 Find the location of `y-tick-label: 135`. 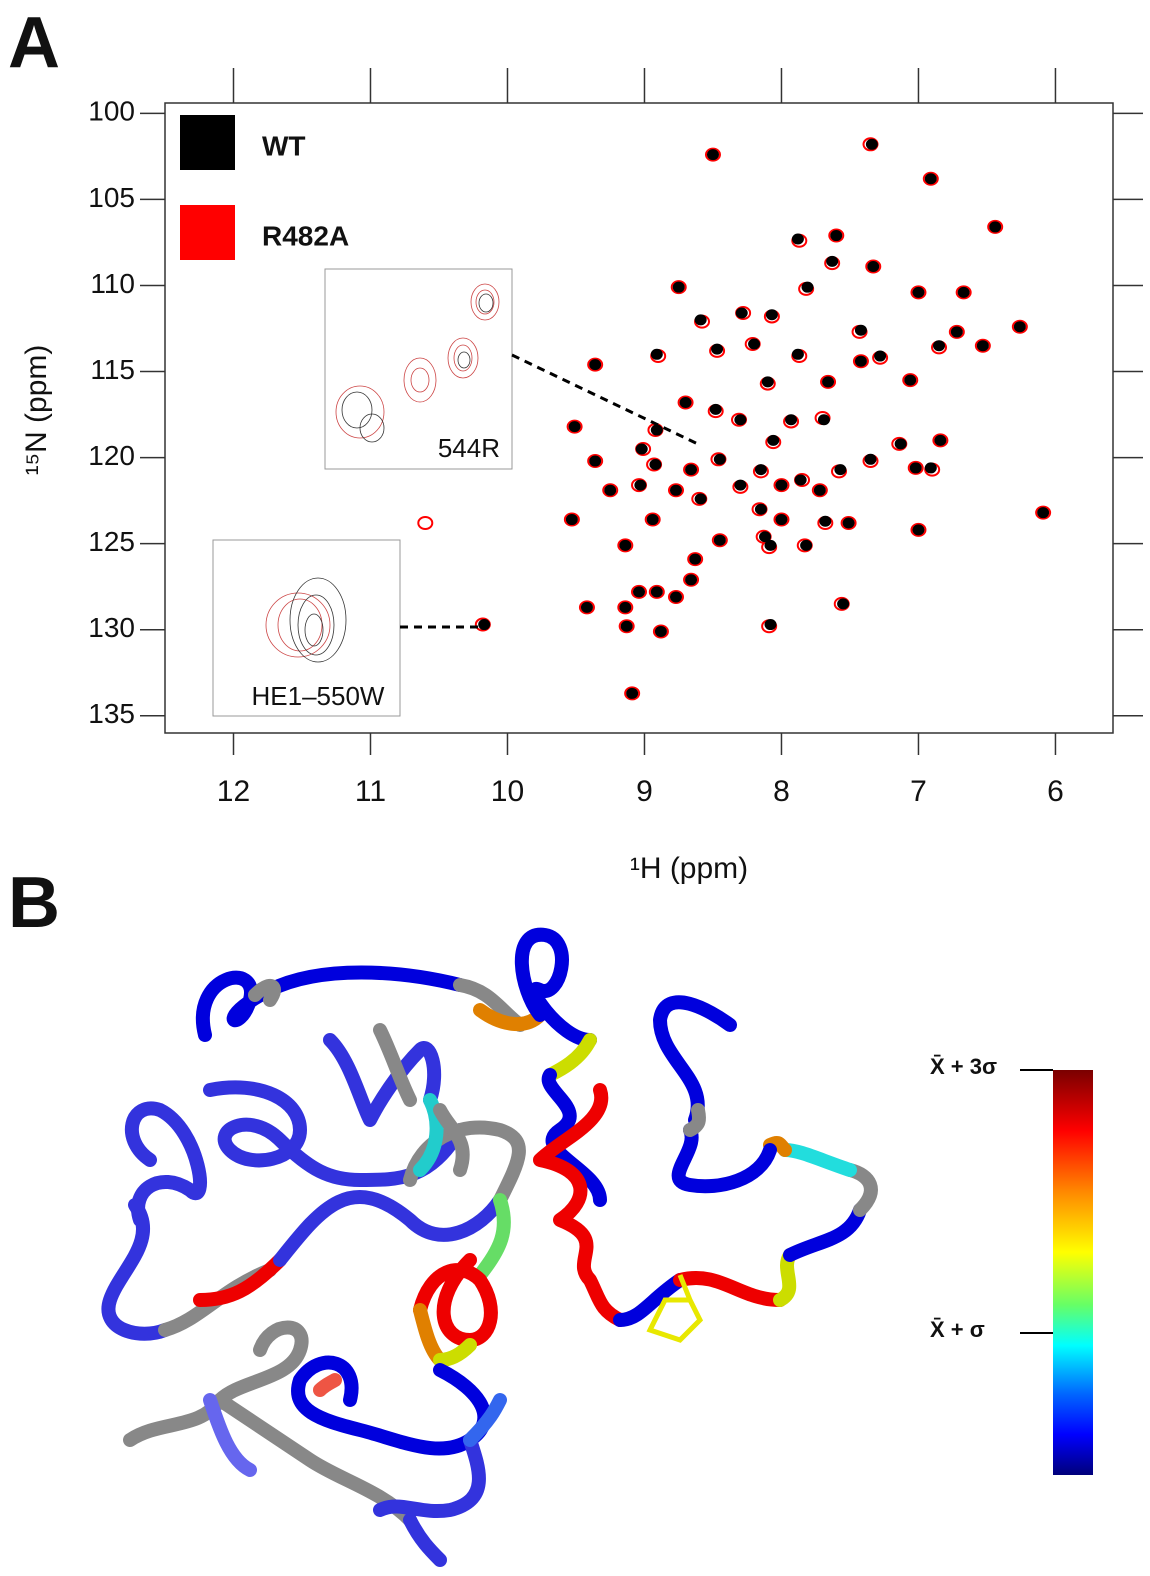

y-tick-label: 135 is located at coordinates (111, 713).